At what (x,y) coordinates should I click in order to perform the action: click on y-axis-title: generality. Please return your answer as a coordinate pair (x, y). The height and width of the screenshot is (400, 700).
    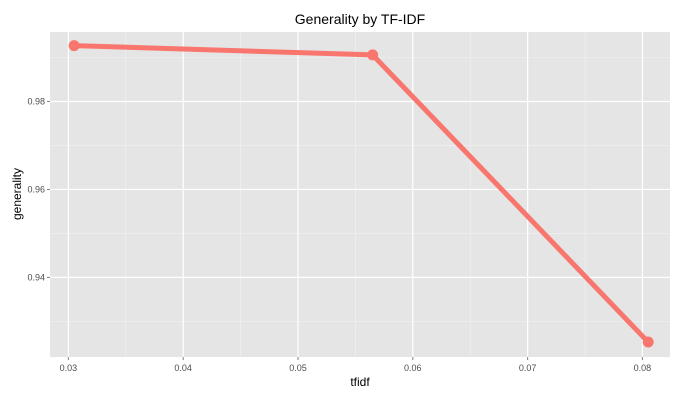
    Looking at the image, I should click on (17, 194).